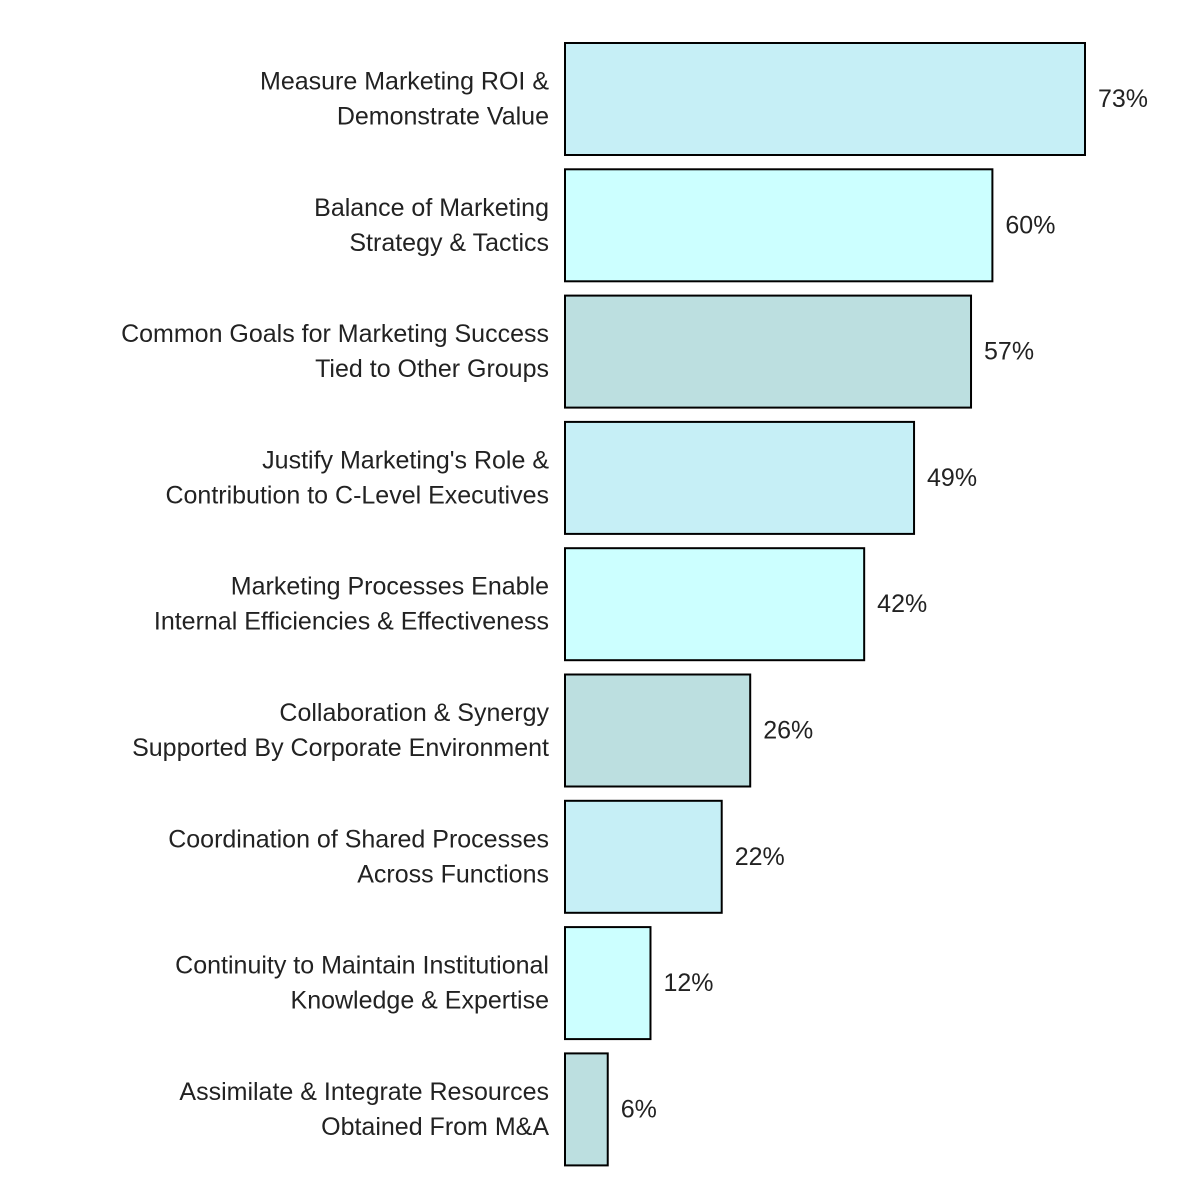 This screenshot has height=1185, width=1200. What do you see at coordinates (358, 839) in the screenshot?
I see `category-label: Coordination of Shared Processes` at bounding box center [358, 839].